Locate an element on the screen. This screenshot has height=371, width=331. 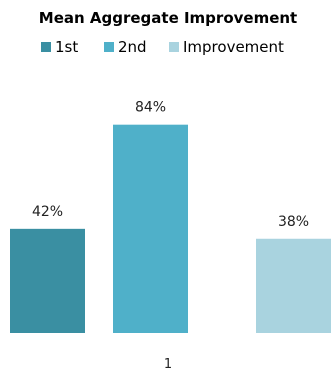
legend-label-improvement: Improvement is located at coordinates (233, 47).